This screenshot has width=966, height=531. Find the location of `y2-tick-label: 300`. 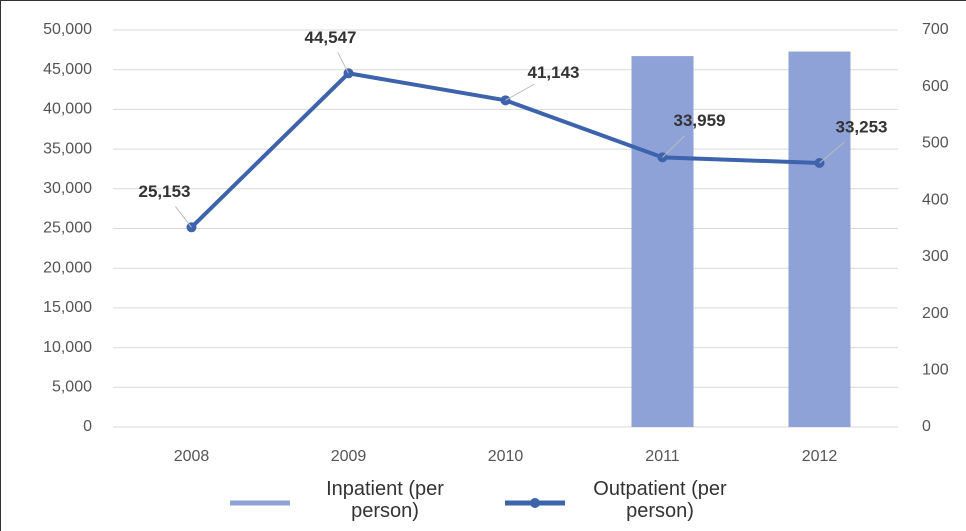

y2-tick-label: 300 is located at coordinates (935, 256).